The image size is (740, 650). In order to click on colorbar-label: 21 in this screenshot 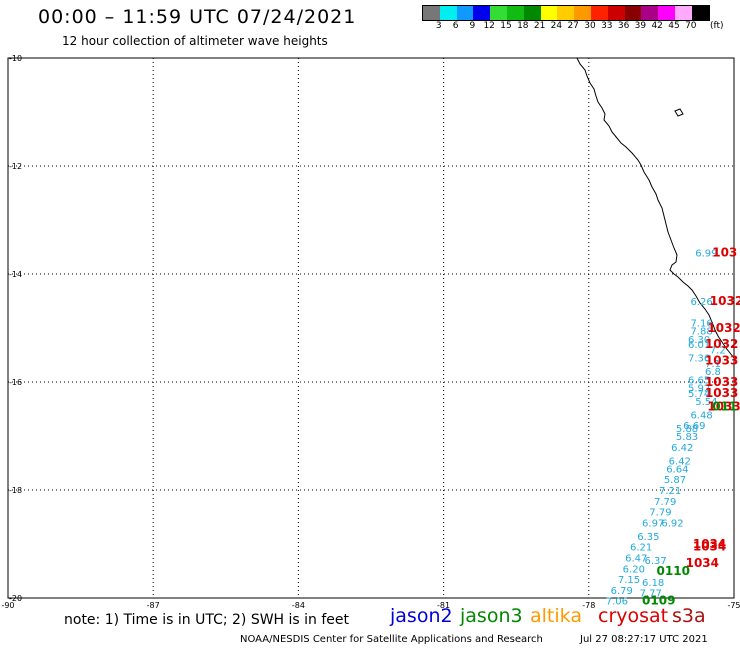, I will do `click(539, 26)`.